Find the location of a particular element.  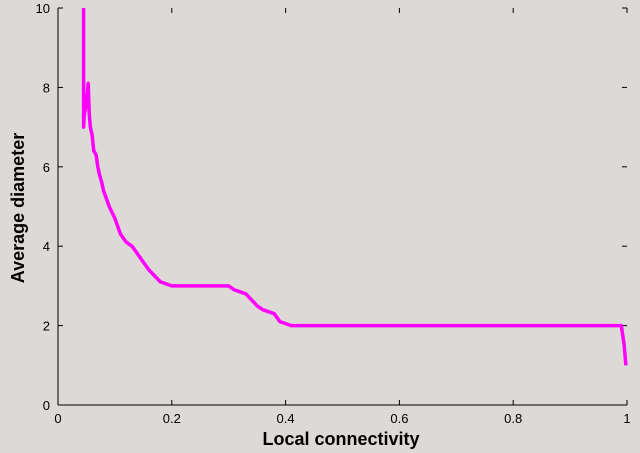

y-axis-label: Average diameter is located at coordinates (18, 208).